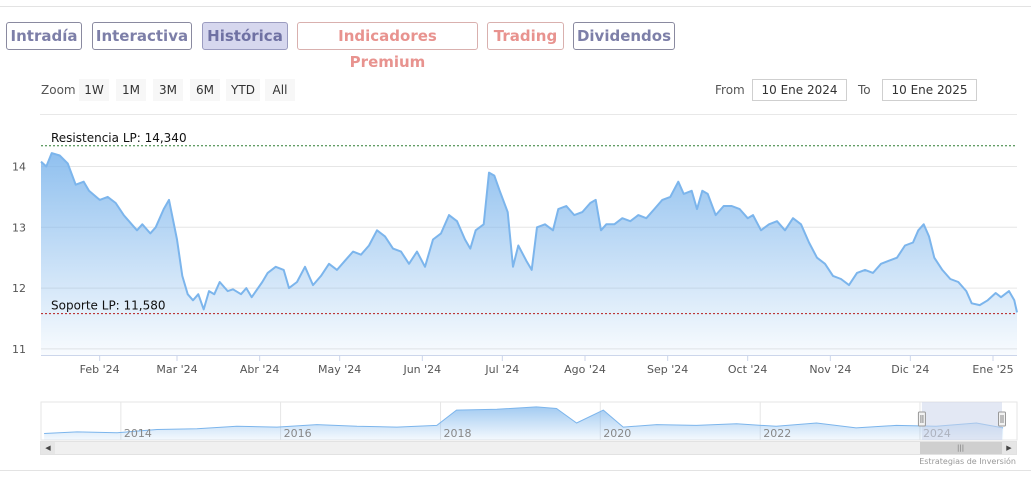 This screenshot has width=1031, height=478. Describe the element at coordinates (830, 369) in the screenshot. I see `x-tick-label: Nov '24` at that location.